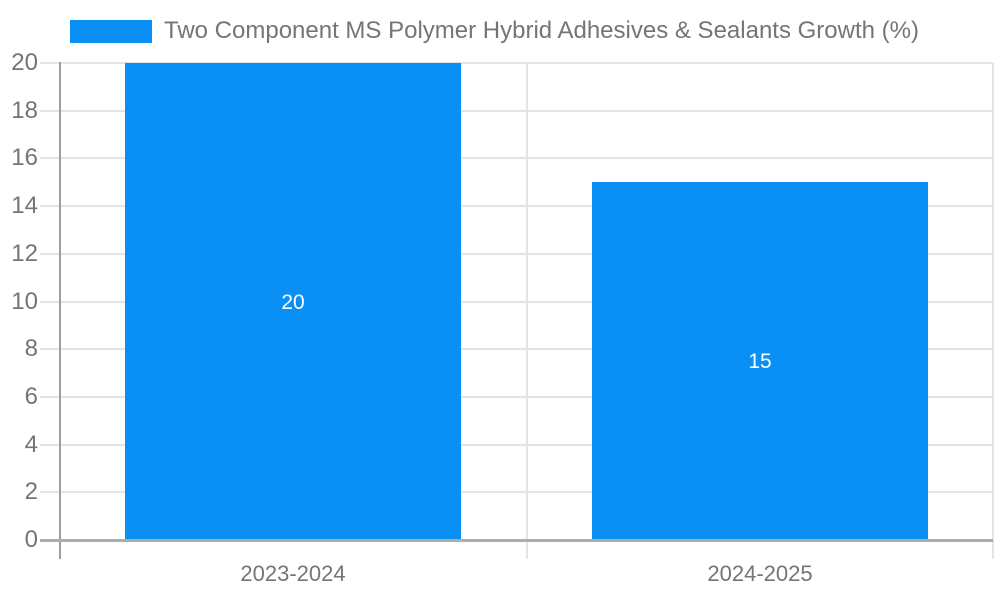 The image size is (1000, 600). I want to click on x-axis-baseline, so click(516, 540).